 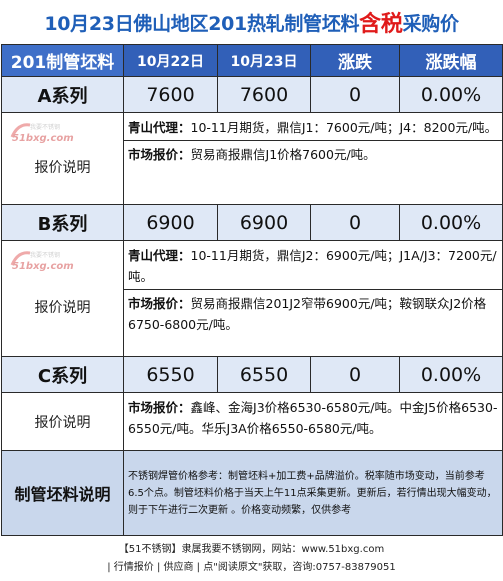 What do you see at coordinates (170, 94) in the screenshot?
I see `price-prev: 7600` at bounding box center [170, 94].